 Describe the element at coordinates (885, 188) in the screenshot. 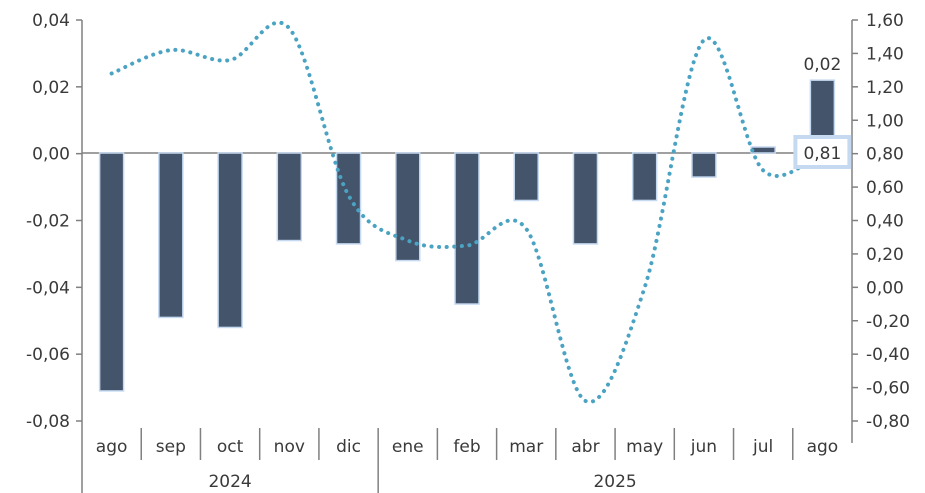

I see `right-tick-label: 0,60` at that location.